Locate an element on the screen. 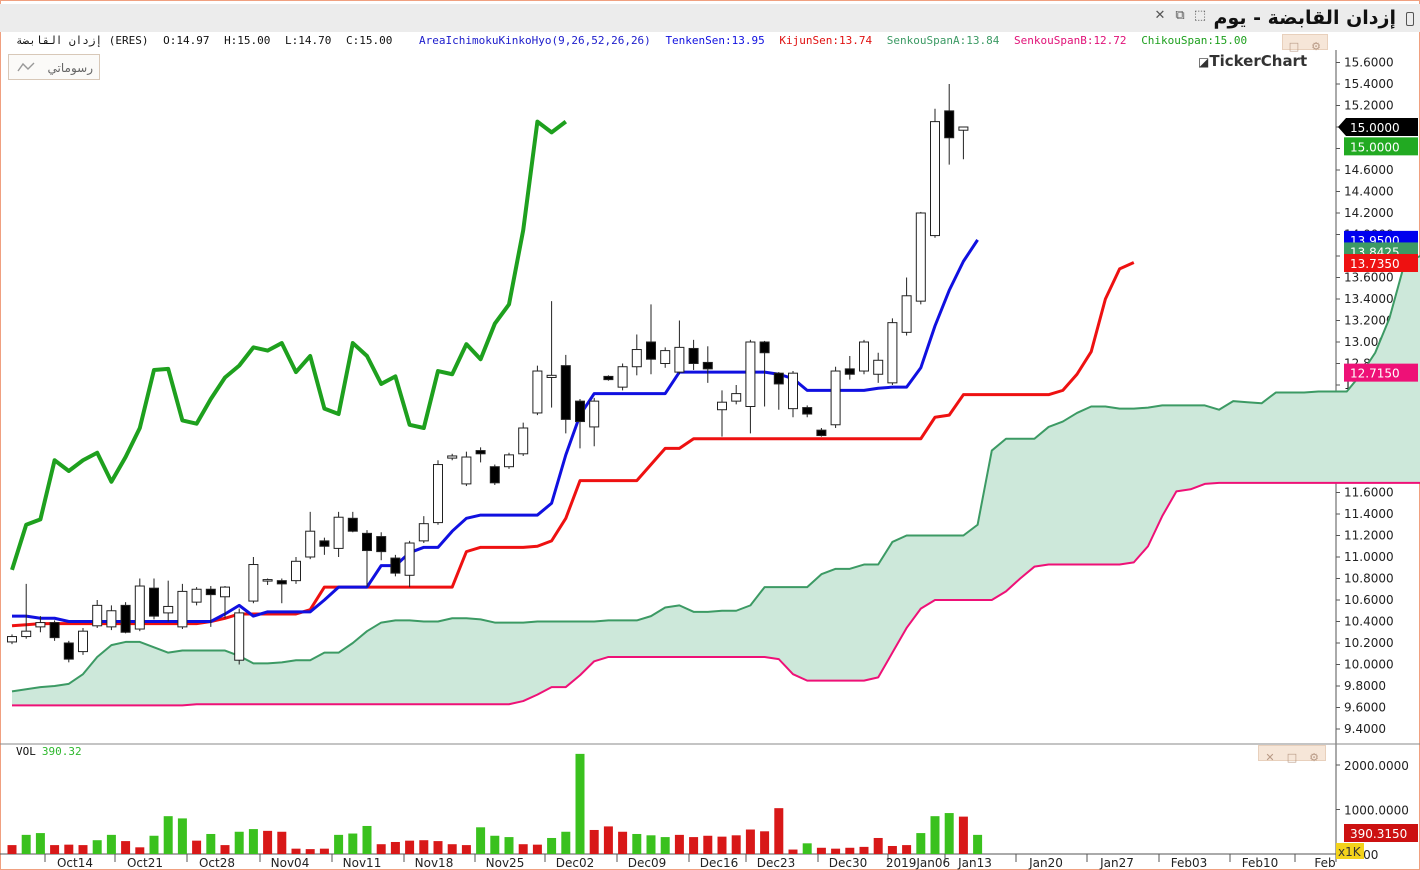 This screenshot has width=1420, height=870. x-tick-label: Dec30 is located at coordinates (848, 863).